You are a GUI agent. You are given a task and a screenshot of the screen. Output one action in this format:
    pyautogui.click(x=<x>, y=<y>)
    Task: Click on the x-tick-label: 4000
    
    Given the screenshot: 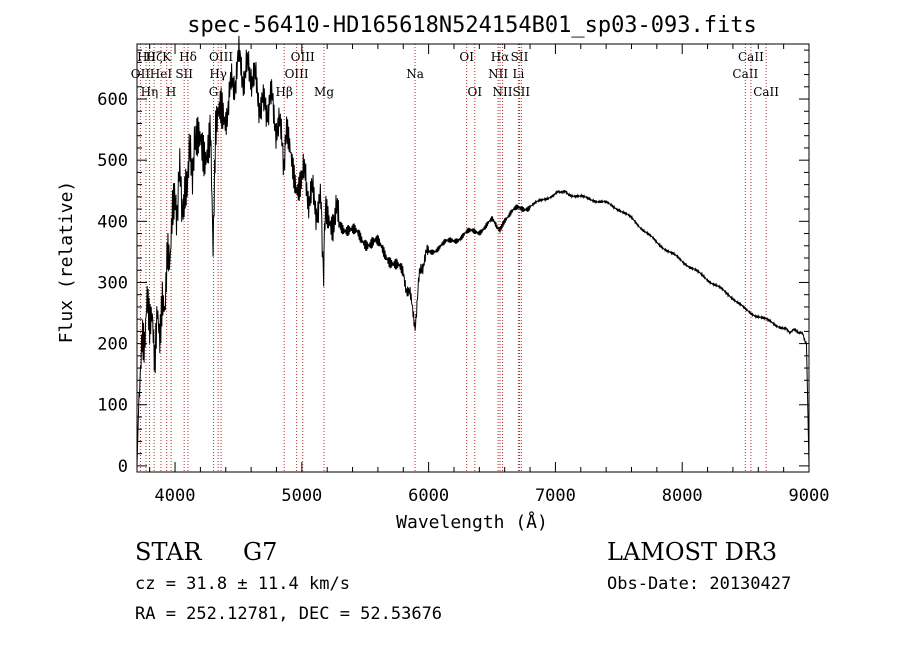 What is the action you would take?
    pyautogui.click(x=175, y=496)
    